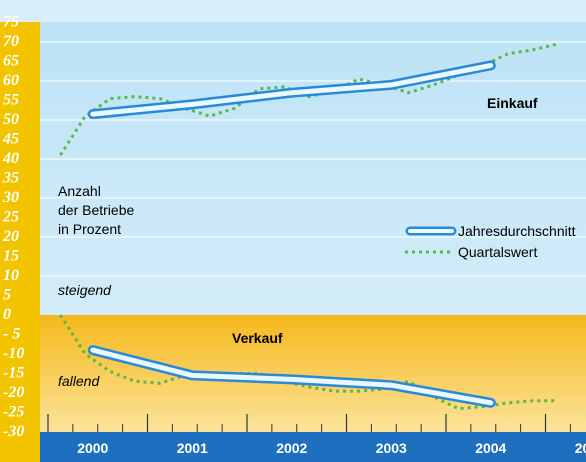 This screenshot has width=586, height=462. What do you see at coordinates (257, 338) in the screenshot?
I see `annotation: Verkauf` at bounding box center [257, 338].